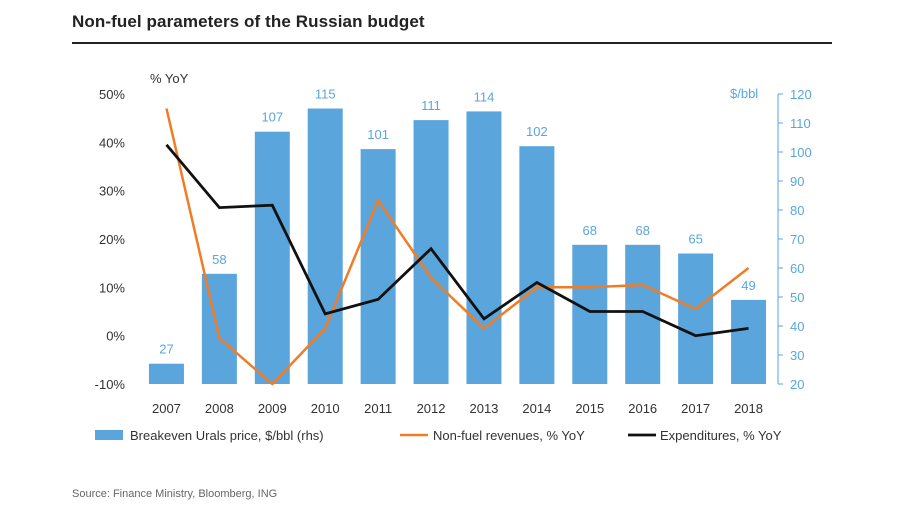 The image size is (900, 510). I want to click on bar-2016, so click(643, 314).